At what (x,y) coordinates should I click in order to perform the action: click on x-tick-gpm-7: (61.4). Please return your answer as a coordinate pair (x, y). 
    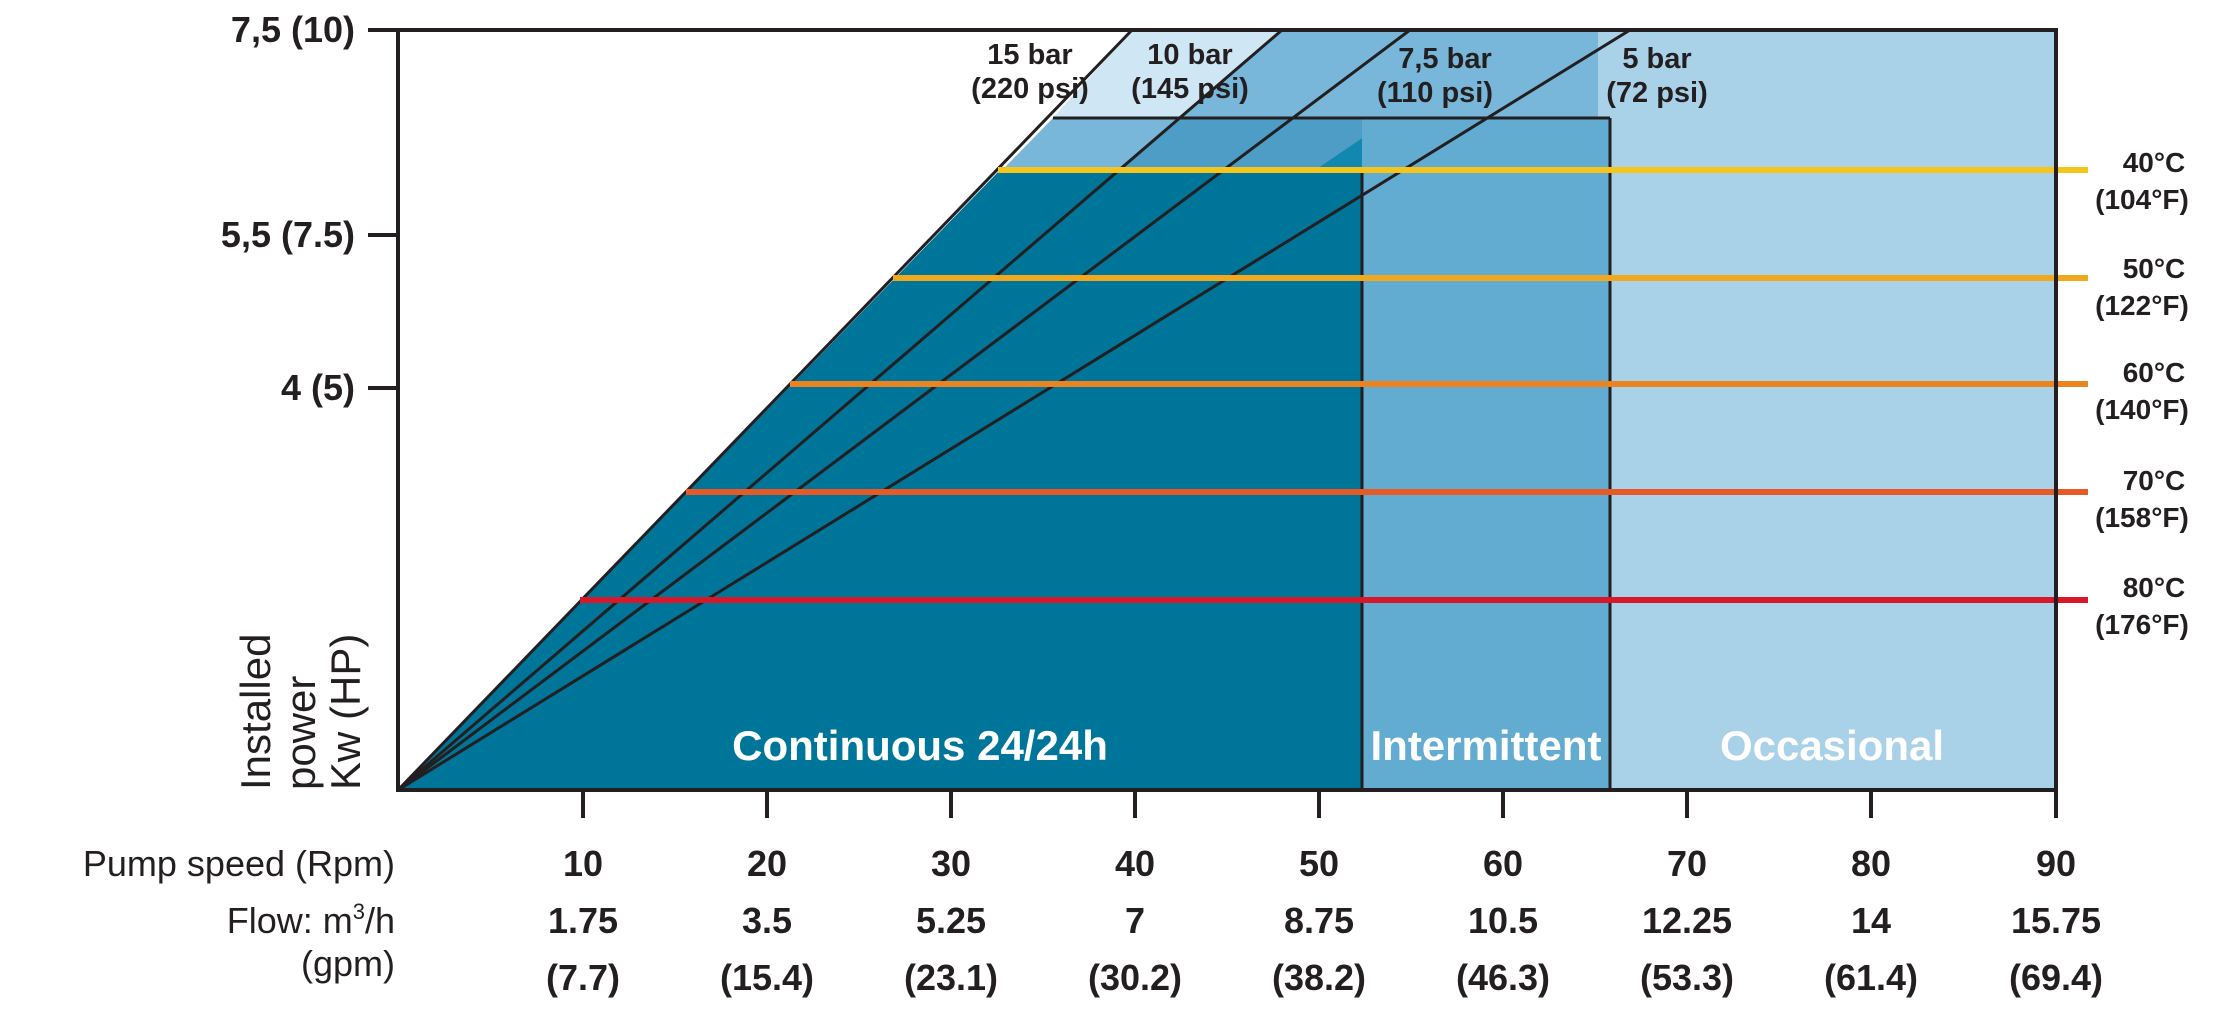
    Looking at the image, I should click on (1871, 977).